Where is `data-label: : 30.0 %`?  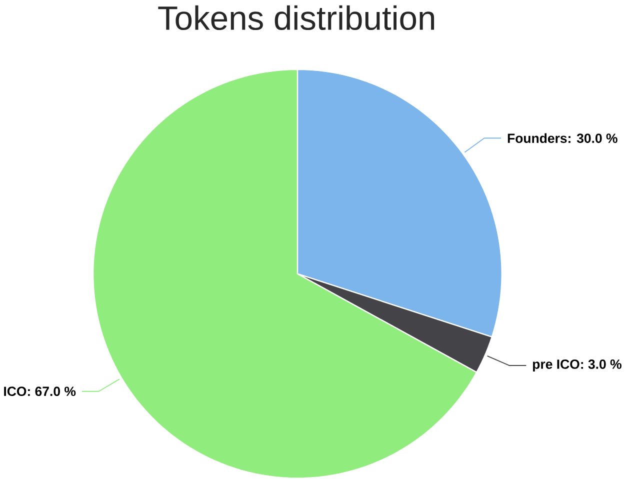 data-label: : 30.0 % is located at coordinates (593, 139).